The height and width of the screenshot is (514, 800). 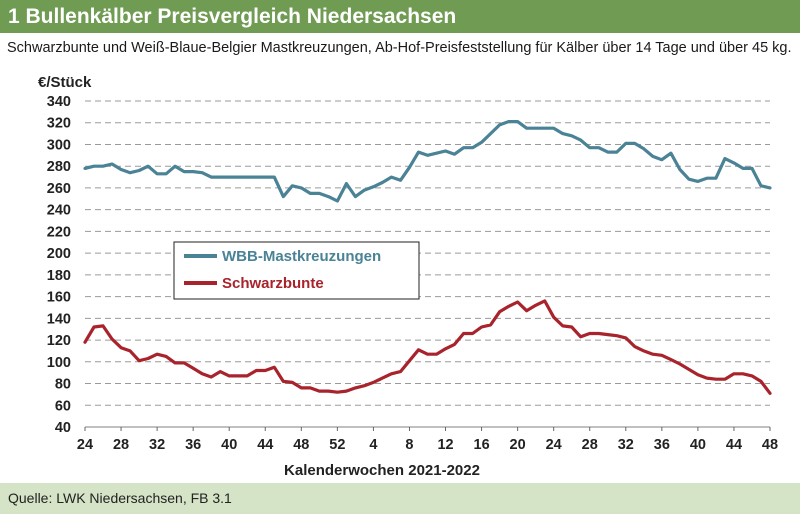 I want to click on x-tick-label: 4, so click(x=373, y=445).